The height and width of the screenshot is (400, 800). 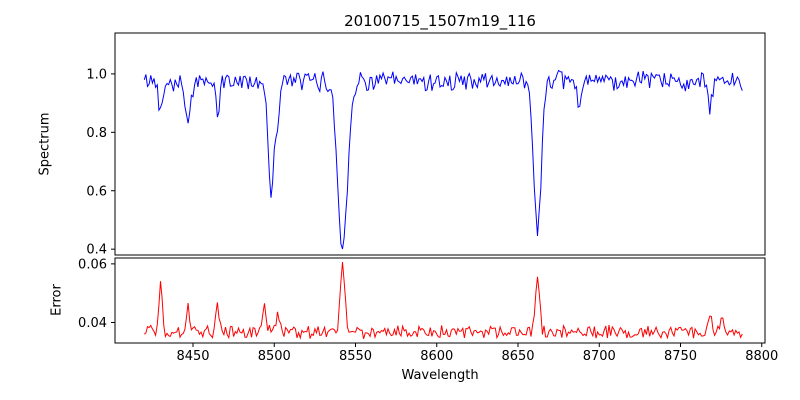 I want to click on error-line, so click(x=443, y=300).